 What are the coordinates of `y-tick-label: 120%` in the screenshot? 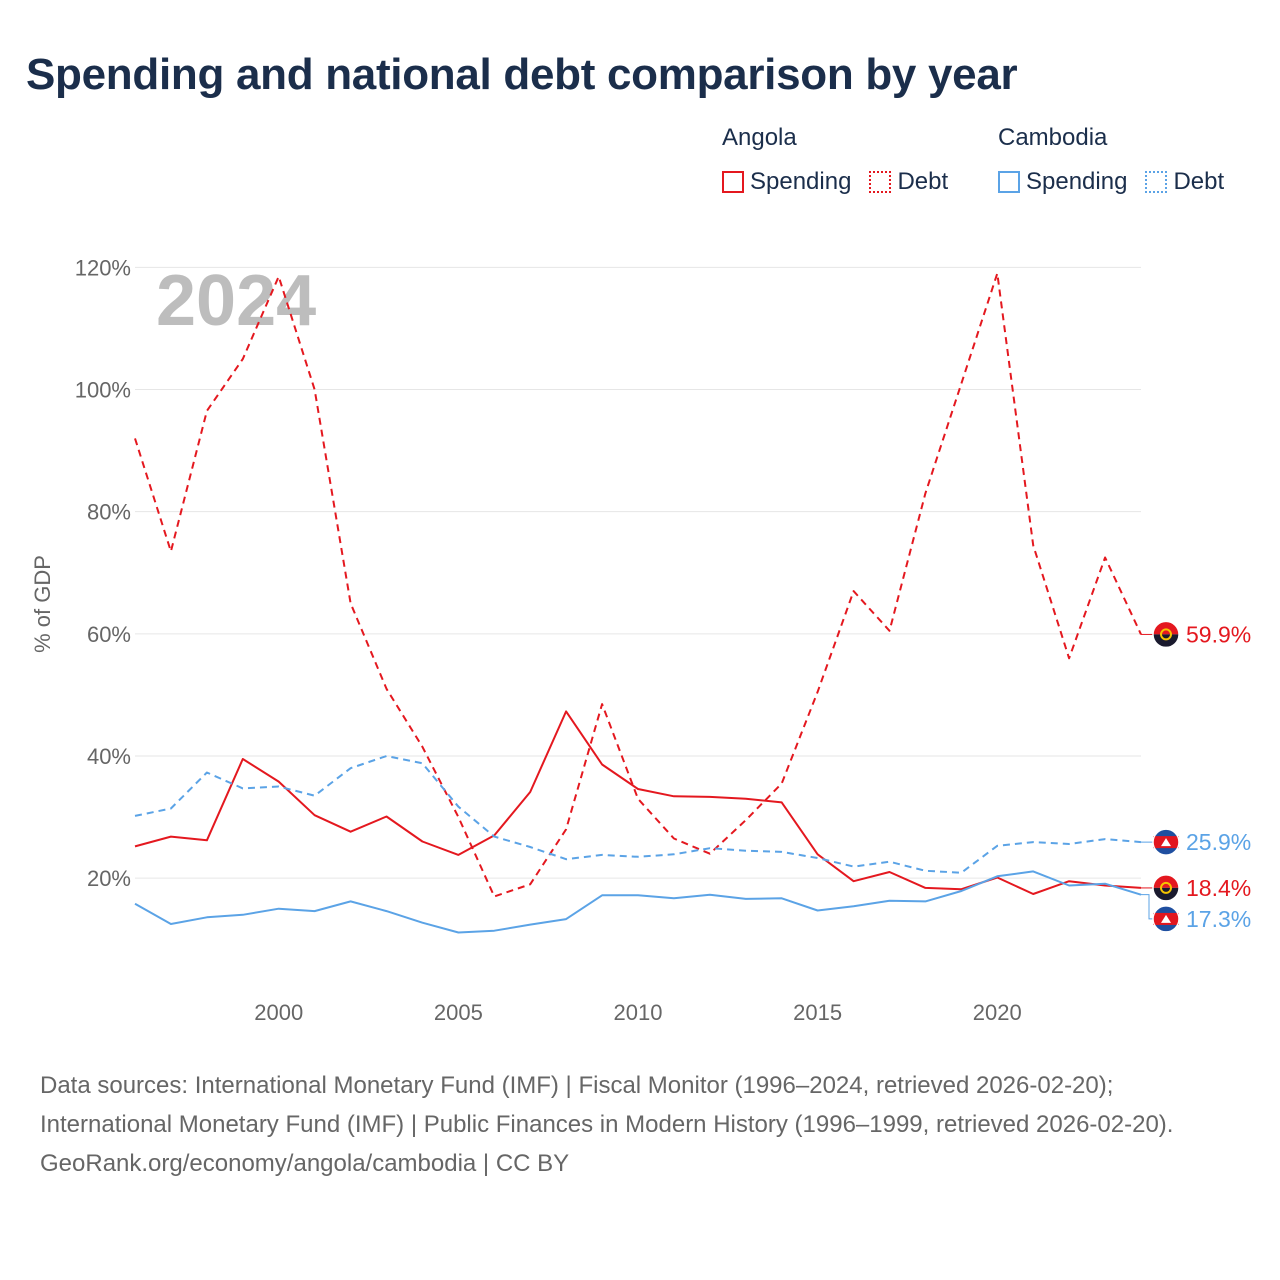 It's located at (103, 267).